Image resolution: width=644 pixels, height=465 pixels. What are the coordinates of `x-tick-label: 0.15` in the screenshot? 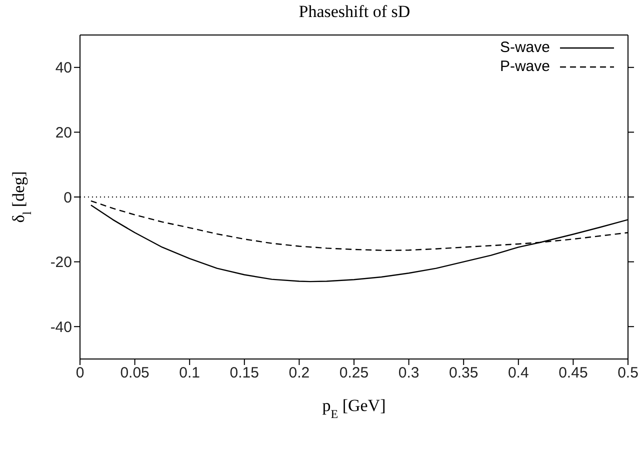 It's located at (244, 373).